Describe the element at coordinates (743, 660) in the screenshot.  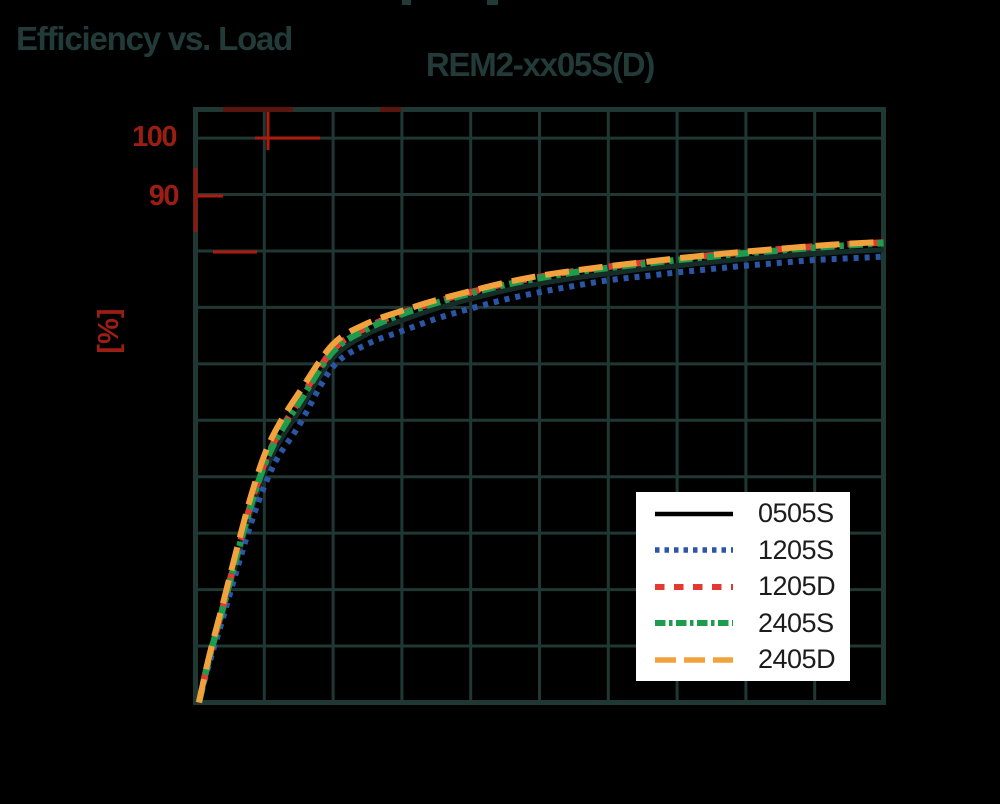
I see `legend-item-2405D: 2405D` at that location.